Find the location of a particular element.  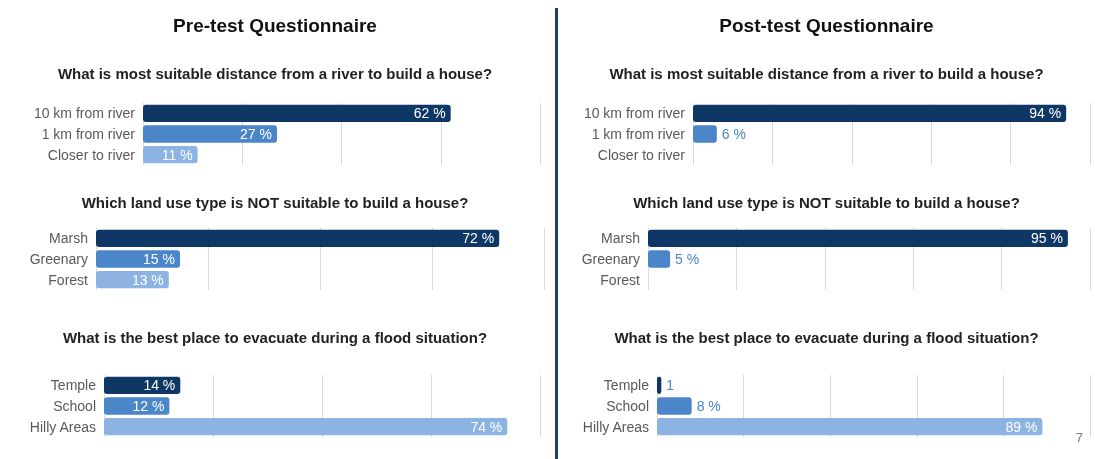

data-label: 89 % is located at coordinates (1021, 426).